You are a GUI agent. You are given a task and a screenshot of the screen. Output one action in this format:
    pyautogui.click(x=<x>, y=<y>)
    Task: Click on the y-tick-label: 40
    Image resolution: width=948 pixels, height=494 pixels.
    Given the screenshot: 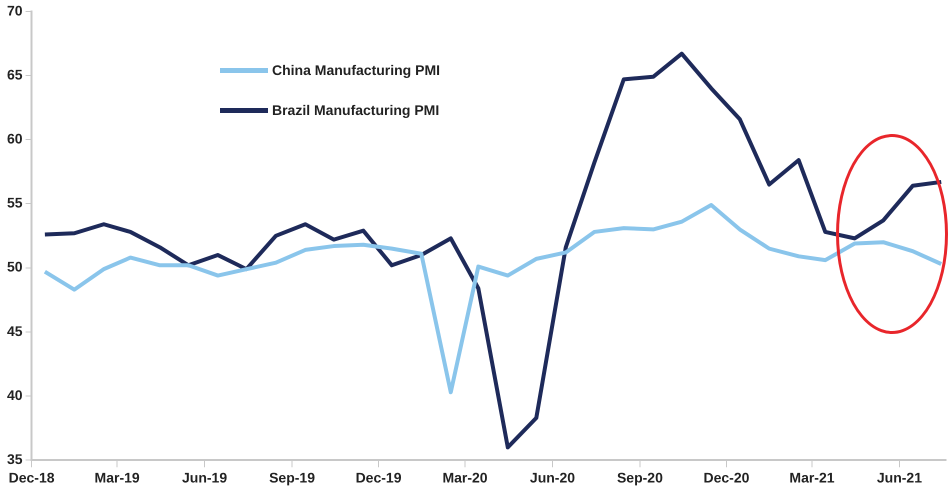 What is the action you would take?
    pyautogui.click(x=14, y=394)
    